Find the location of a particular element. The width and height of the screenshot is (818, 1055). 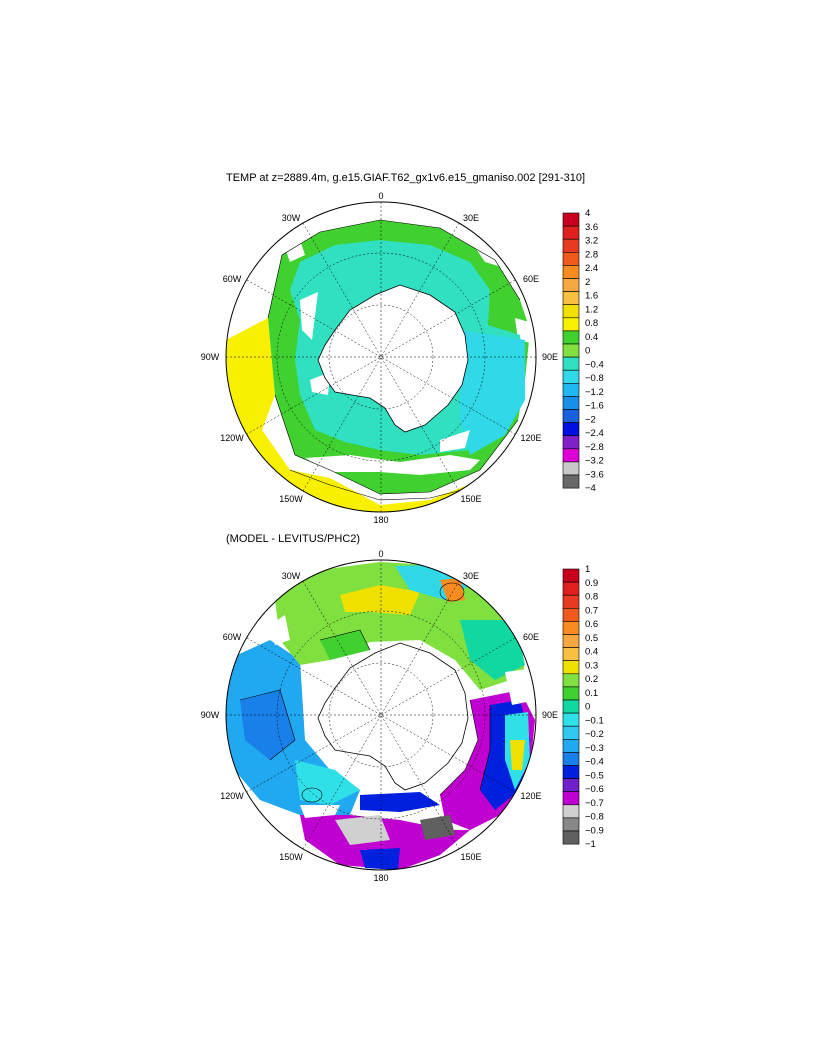

colorbar-tick-label: 0.7 is located at coordinates (591, 610).